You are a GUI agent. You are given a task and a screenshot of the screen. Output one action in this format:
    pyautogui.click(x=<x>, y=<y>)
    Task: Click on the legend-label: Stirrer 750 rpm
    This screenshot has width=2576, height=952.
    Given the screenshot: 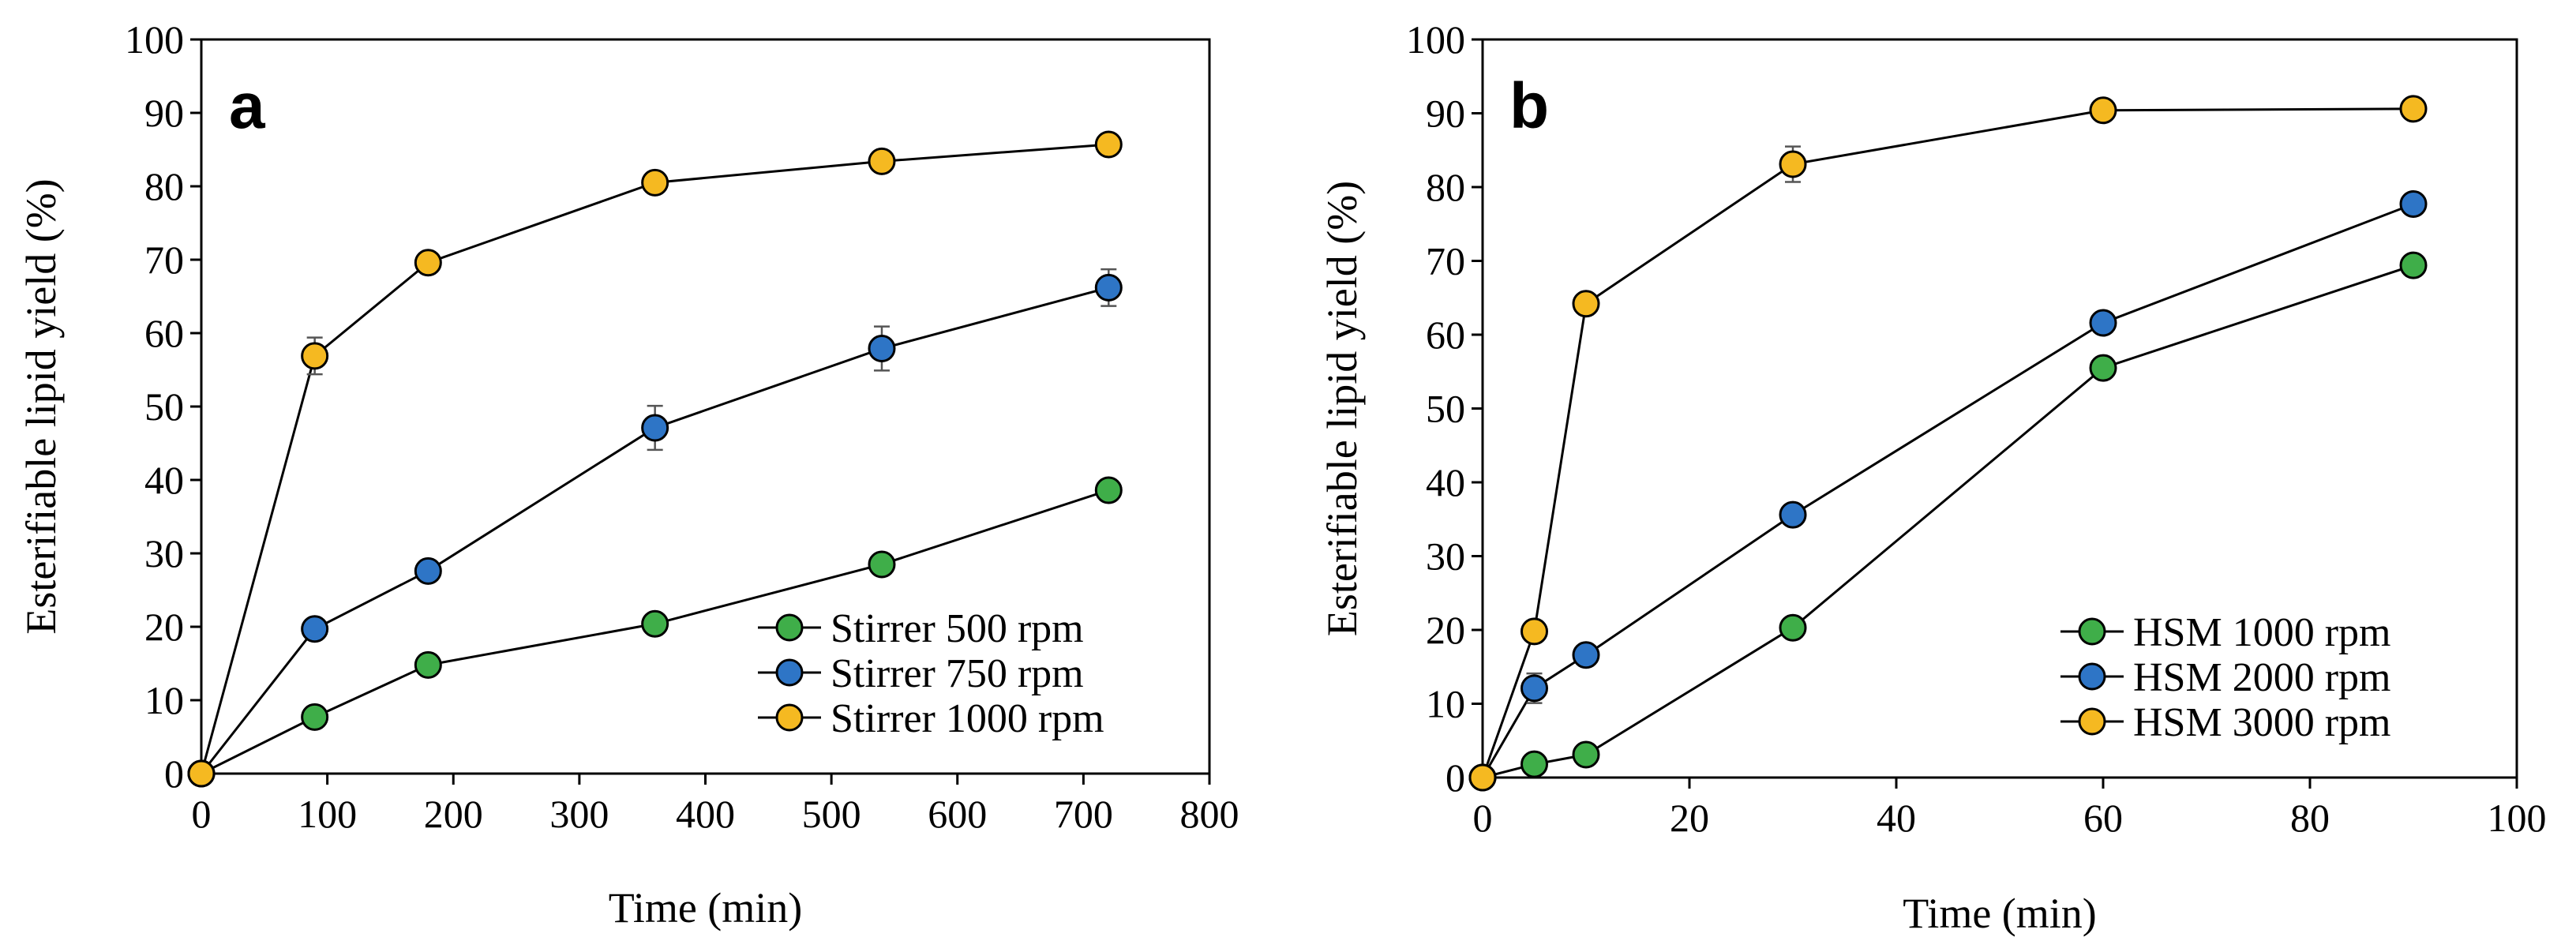 What is the action you would take?
    pyautogui.click(x=958, y=673)
    